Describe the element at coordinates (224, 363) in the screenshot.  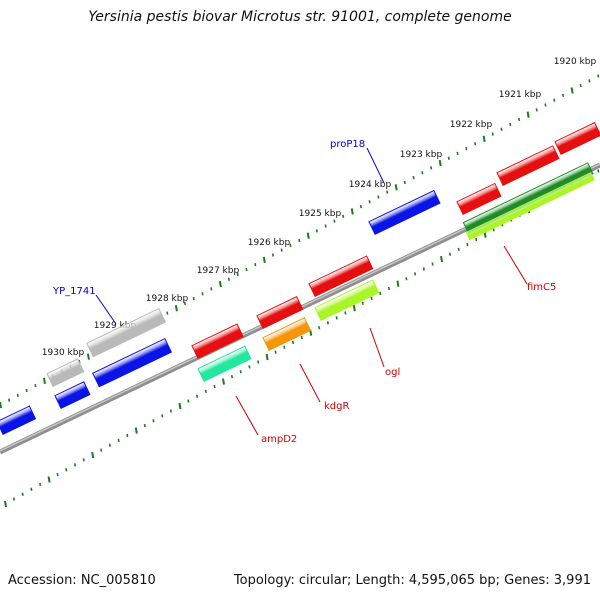
I see `teal-gene-ampd2` at that location.